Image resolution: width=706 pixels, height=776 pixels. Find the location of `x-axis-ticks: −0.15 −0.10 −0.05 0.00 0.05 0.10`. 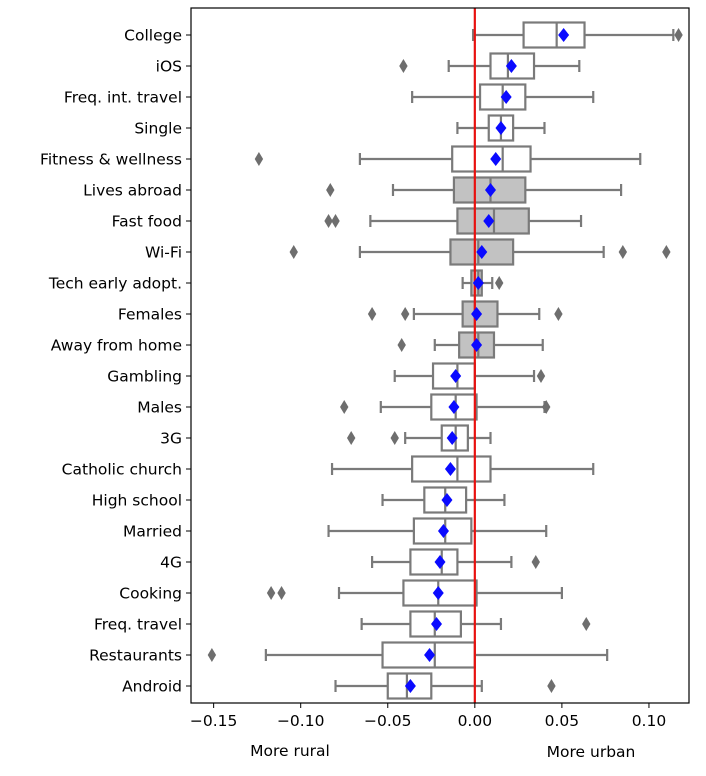

x-axis-ticks: −0.15 −0.10 −0.05 0.00 0.05 0.10 is located at coordinates (428, 716).